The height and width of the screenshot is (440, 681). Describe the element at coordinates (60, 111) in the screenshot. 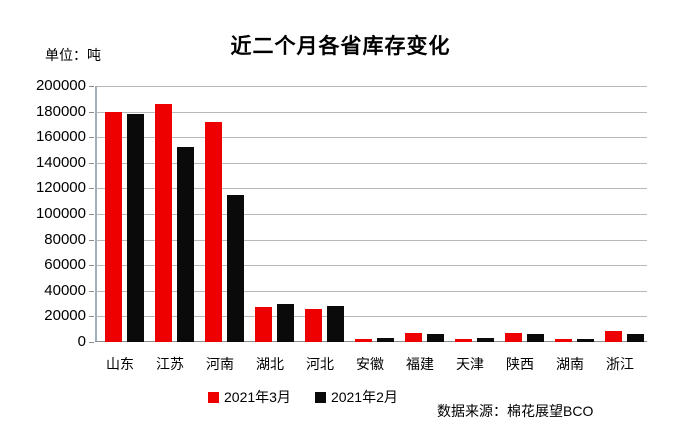

I see `y-axis-tick-label: 180000` at that location.